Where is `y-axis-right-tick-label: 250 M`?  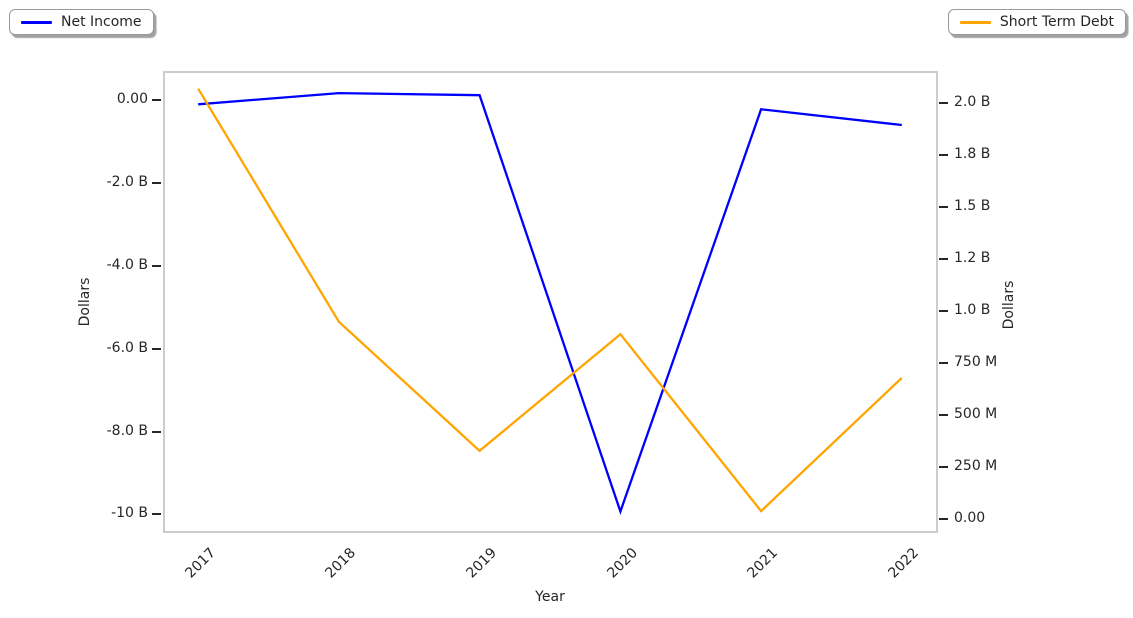 y-axis-right-tick-label: 250 M is located at coordinates (976, 466).